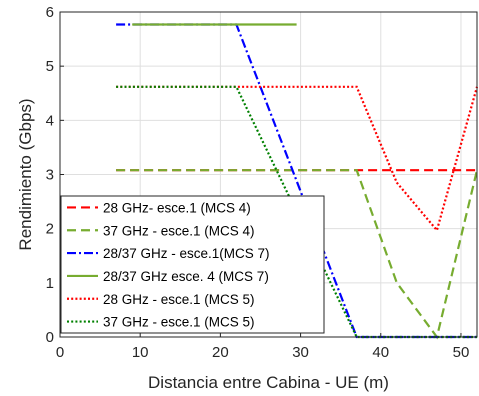  Describe the element at coordinates (179, 299) in the screenshot. I see `legend-label-5: 28 GHz - esce.1 (MCS 5)` at that location.